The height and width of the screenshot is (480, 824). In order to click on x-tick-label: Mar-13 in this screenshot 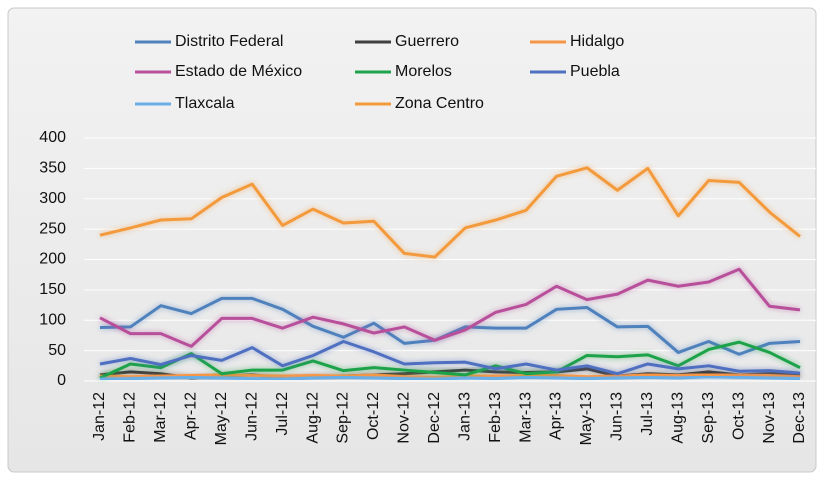, I will do `click(525, 417)`.